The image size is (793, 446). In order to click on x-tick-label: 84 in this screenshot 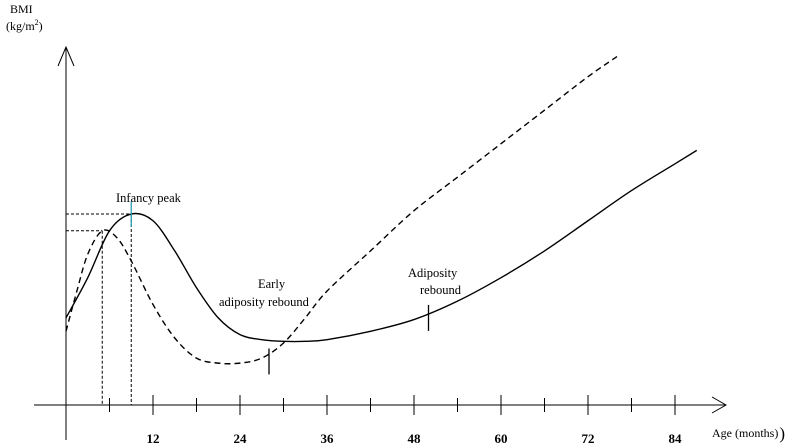, I will do `click(676, 438)`.